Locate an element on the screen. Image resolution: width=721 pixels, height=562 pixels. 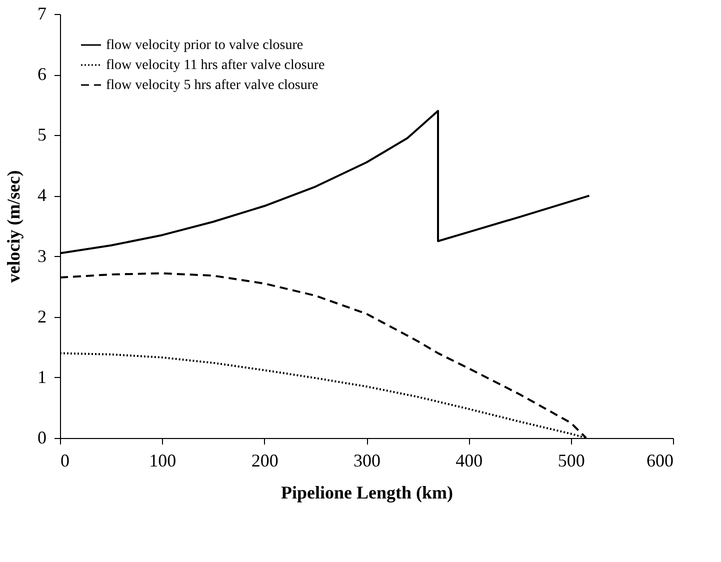
legend-label: flow velocity 5 hrs after valve closure is located at coordinates (212, 85).